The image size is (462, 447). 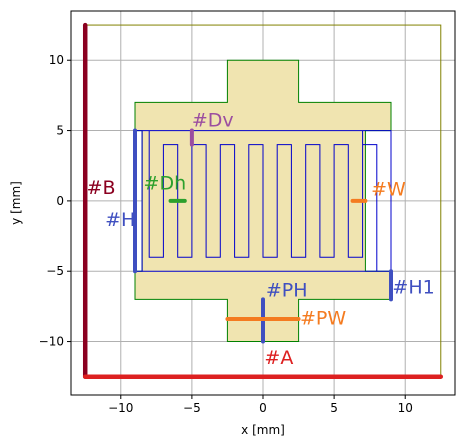 I want to click on y-tick-label: −10, so click(x=51, y=342).